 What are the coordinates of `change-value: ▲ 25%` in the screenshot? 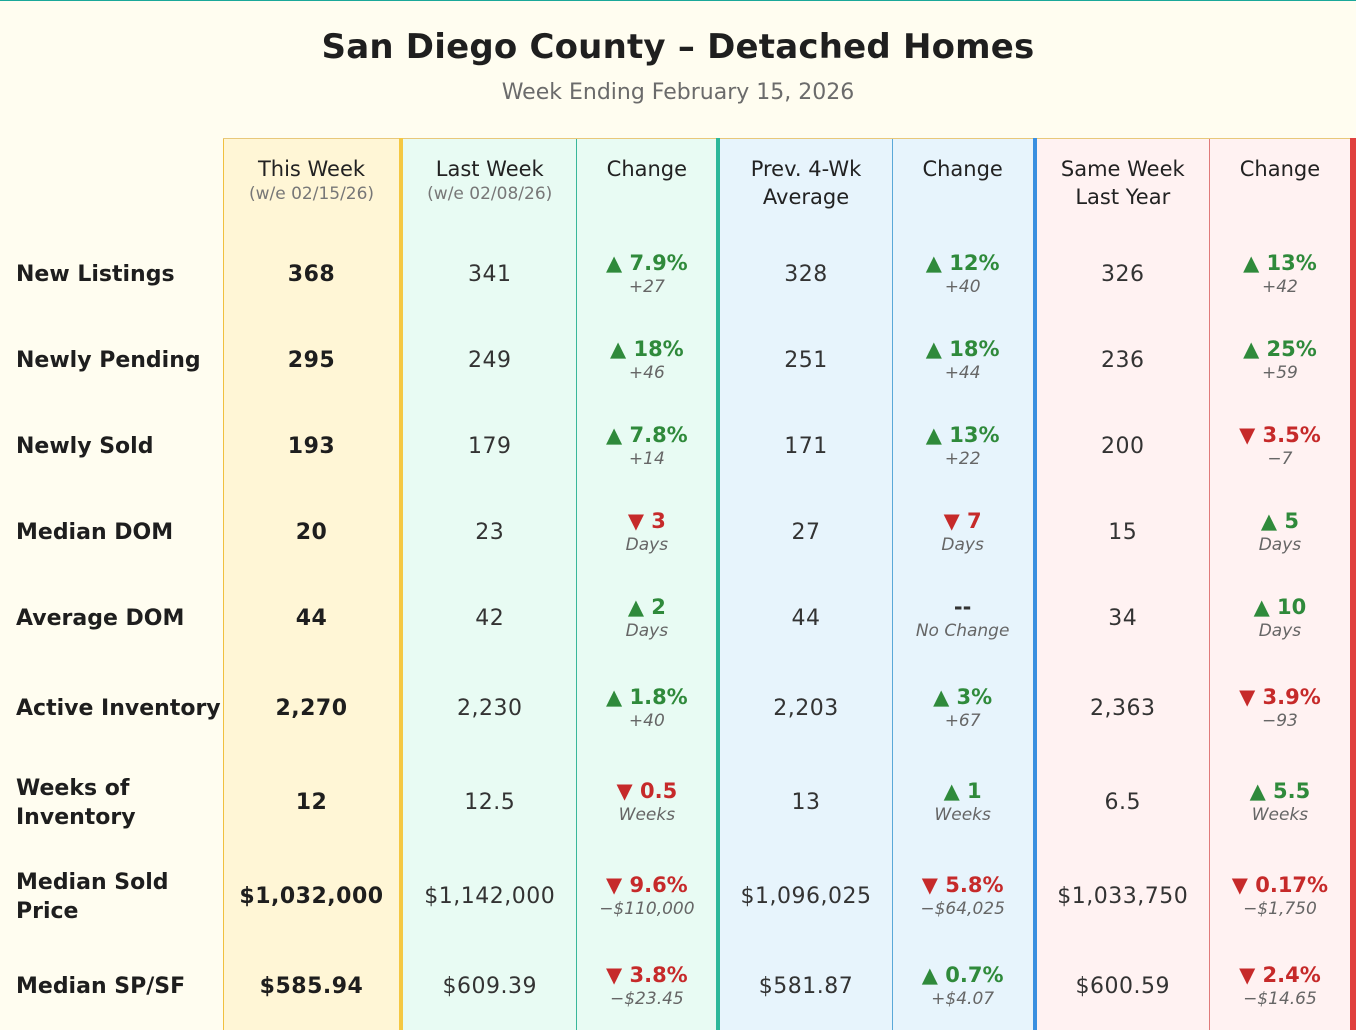 It's located at (1280, 349).